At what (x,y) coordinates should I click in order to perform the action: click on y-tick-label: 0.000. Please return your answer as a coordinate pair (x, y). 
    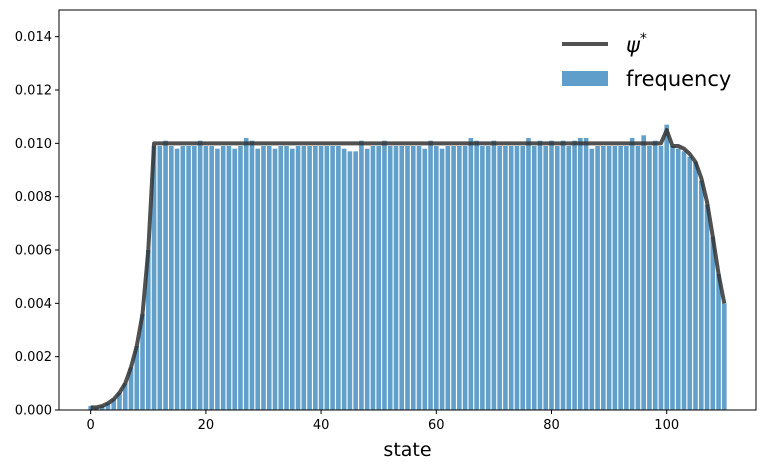
    Looking at the image, I should click on (33, 411).